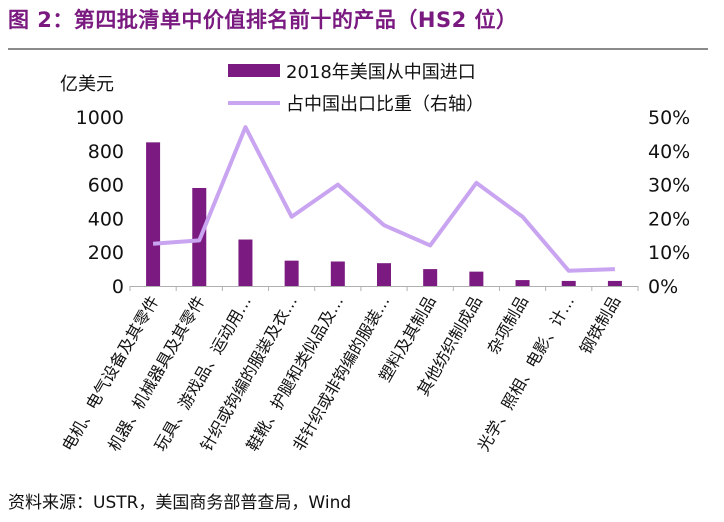 Image resolution: width=724 pixels, height=522 pixels. I want to click on left-axis-tick-label: 200, so click(106, 253).